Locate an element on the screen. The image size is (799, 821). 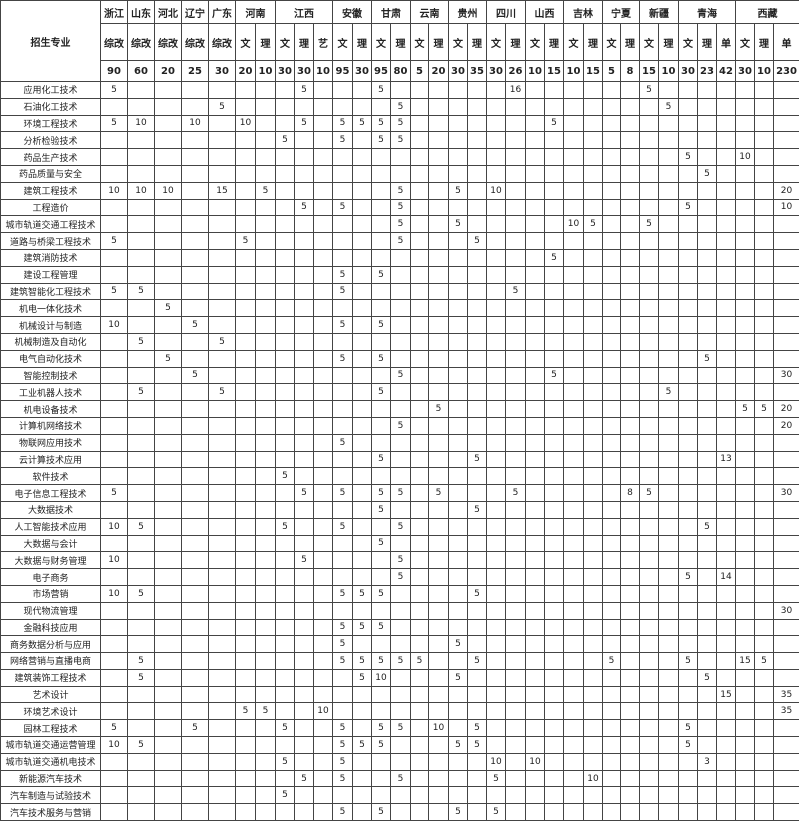
province-header: 吉林 is located at coordinates (583, 12).